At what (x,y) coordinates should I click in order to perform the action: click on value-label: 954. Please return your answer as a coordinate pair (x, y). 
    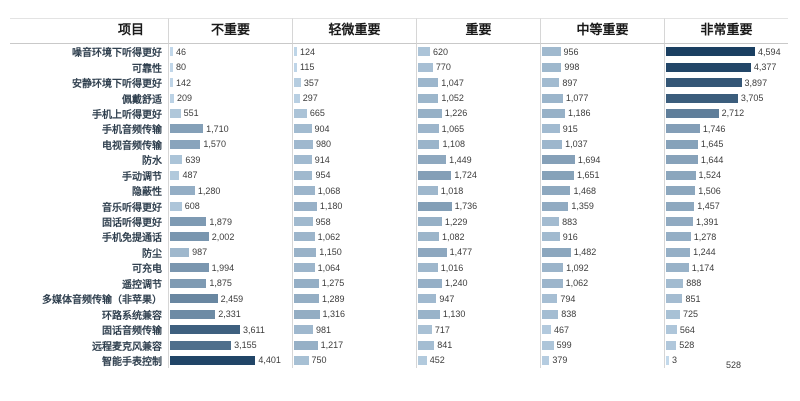
    Looking at the image, I should click on (323, 175).